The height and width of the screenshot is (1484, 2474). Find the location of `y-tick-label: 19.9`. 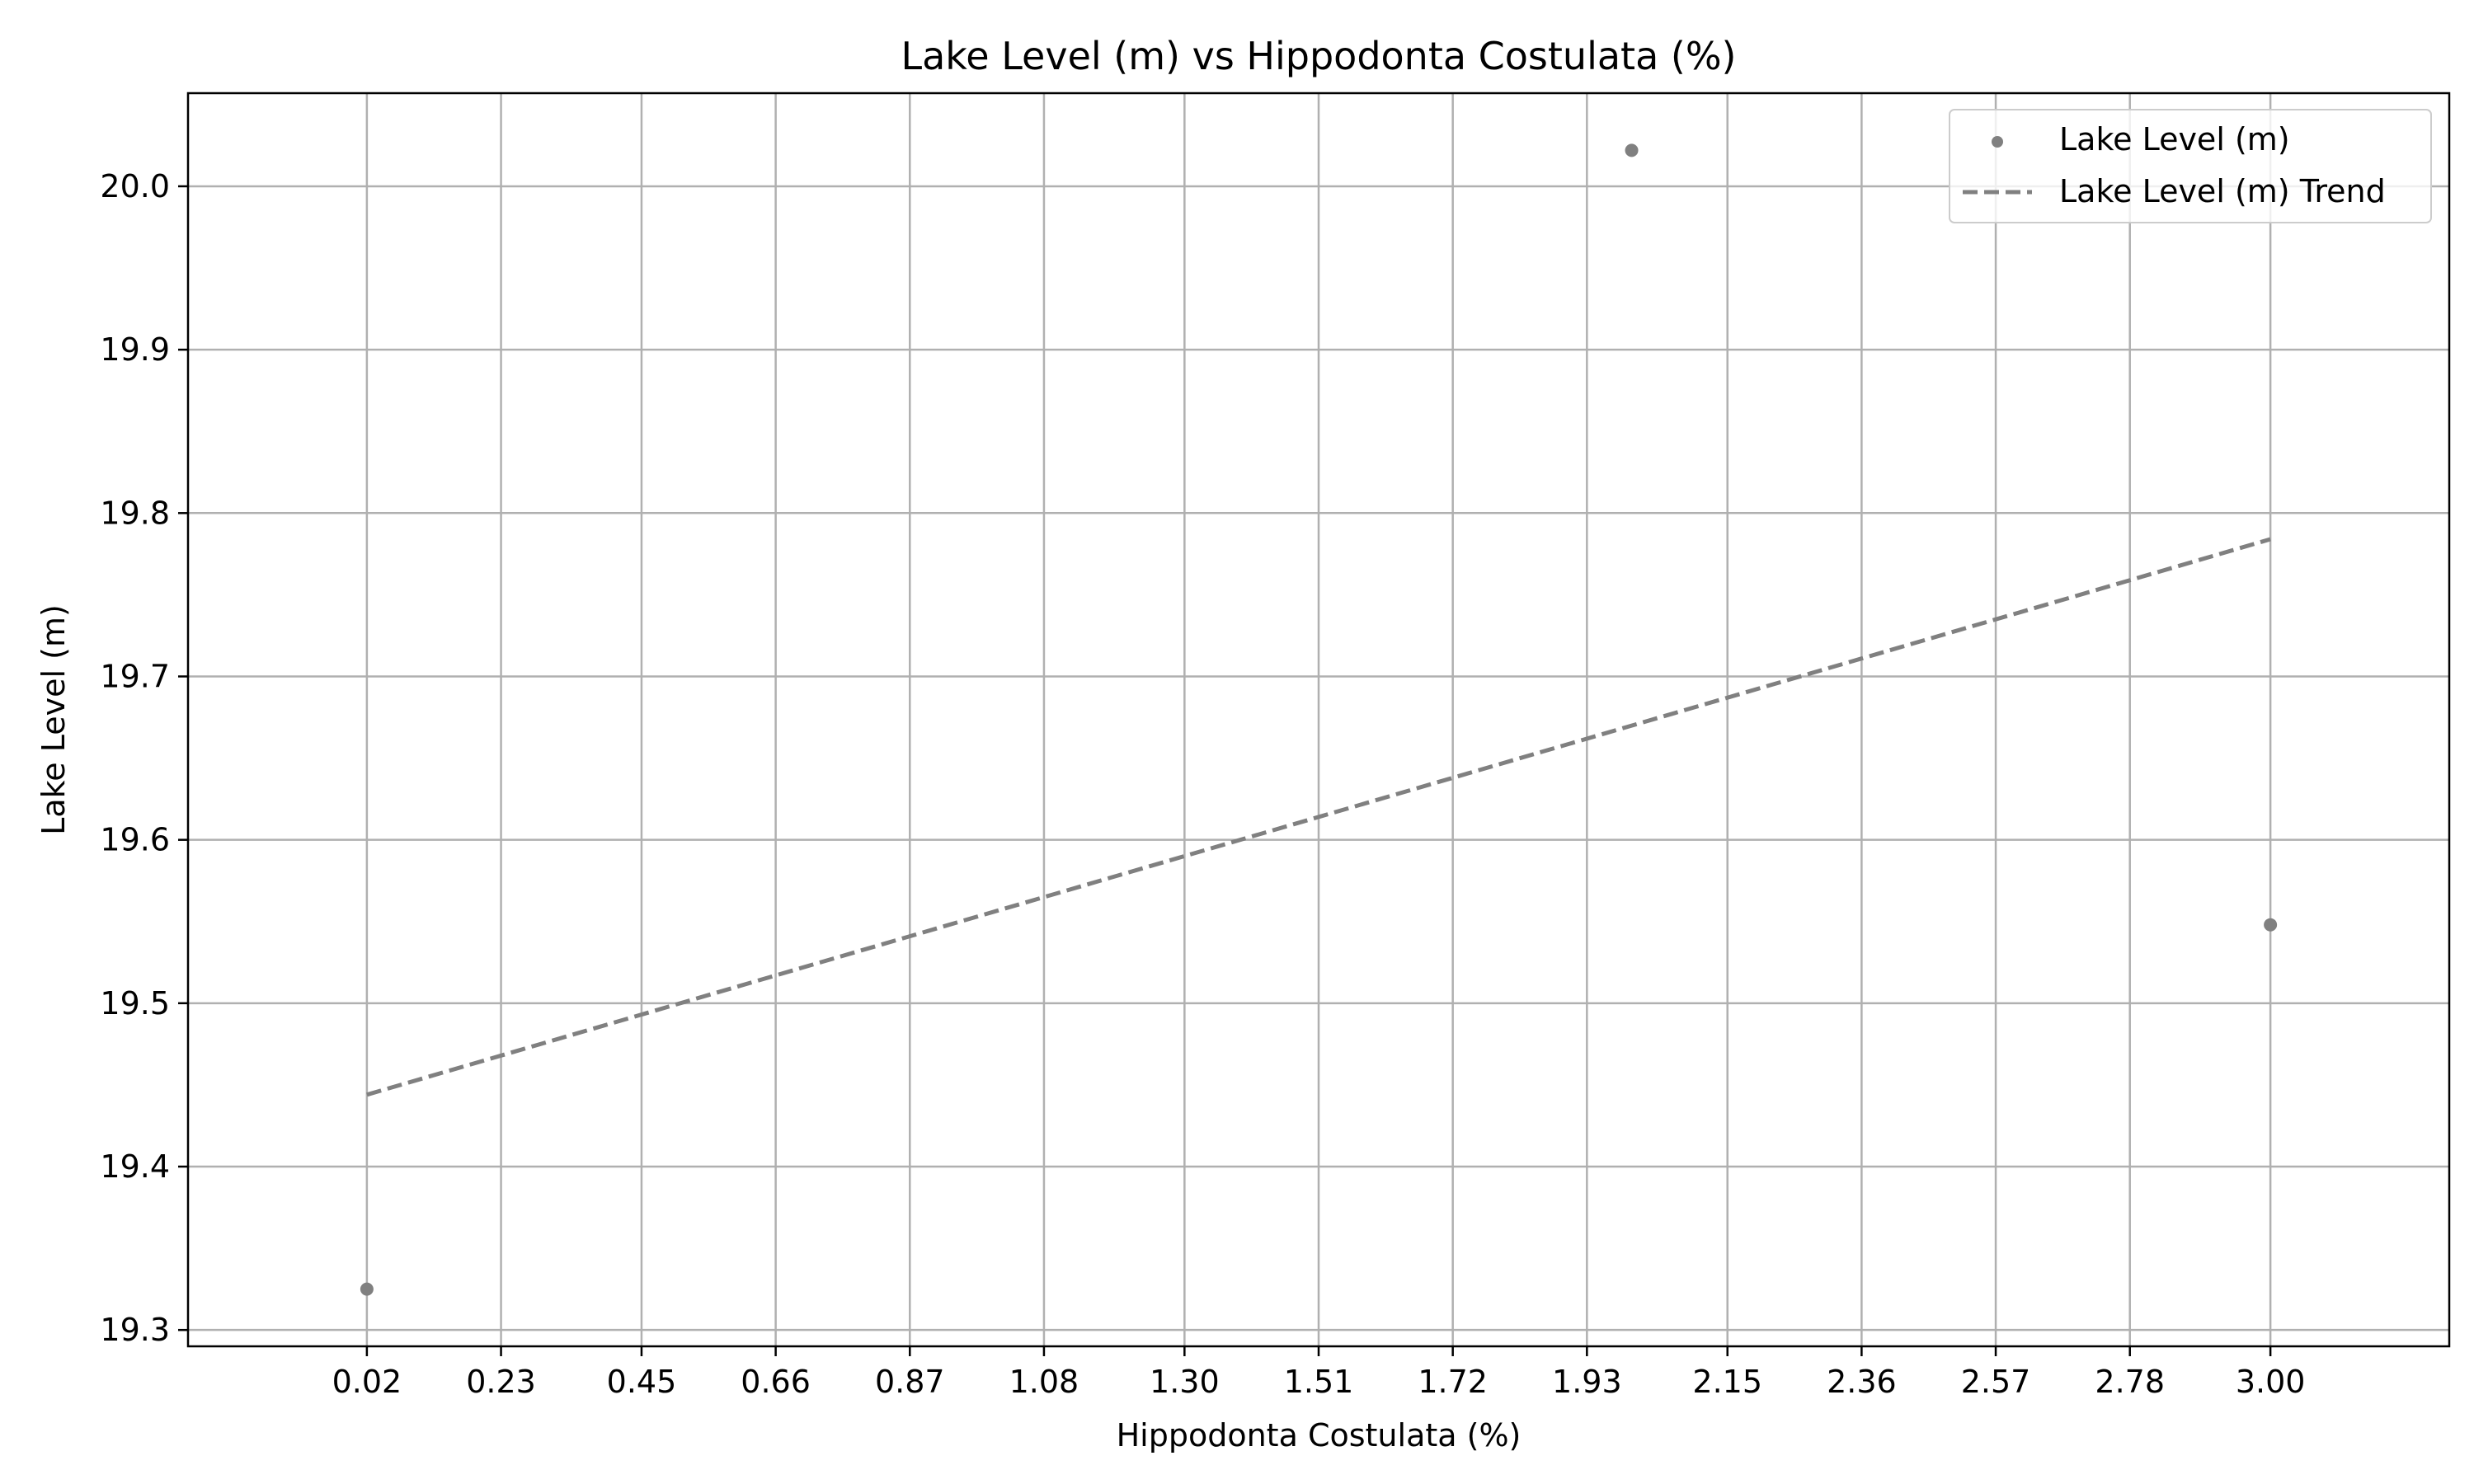

y-tick-label: 19.9 is located at coordinates (135, 349).